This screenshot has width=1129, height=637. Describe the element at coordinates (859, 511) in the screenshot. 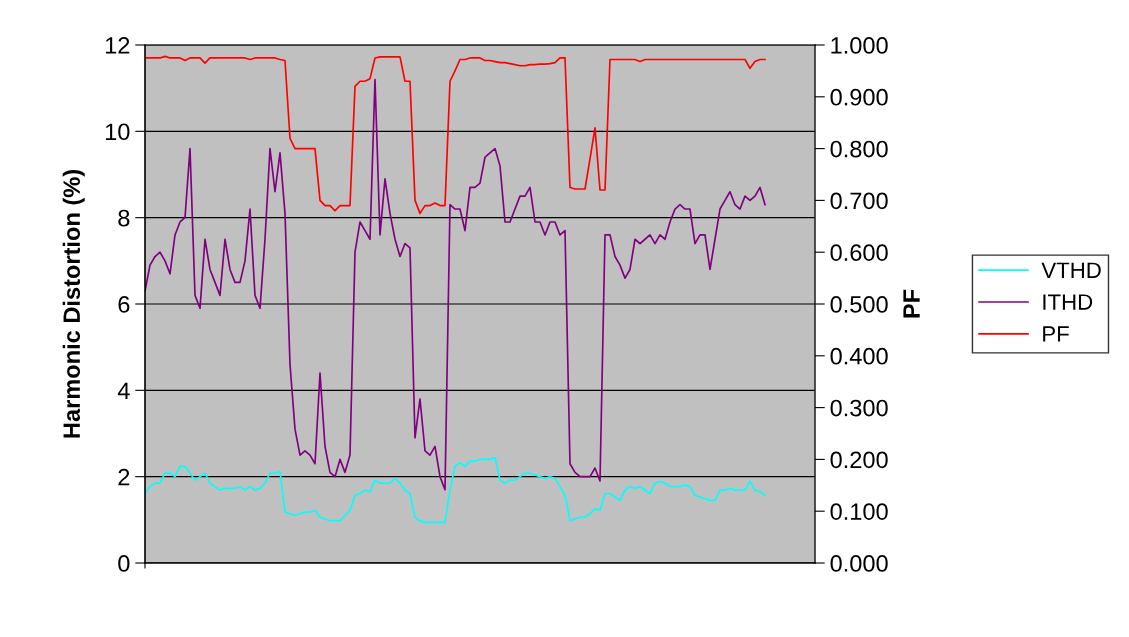

I see `y2-tick-label: 0.100` at that location.